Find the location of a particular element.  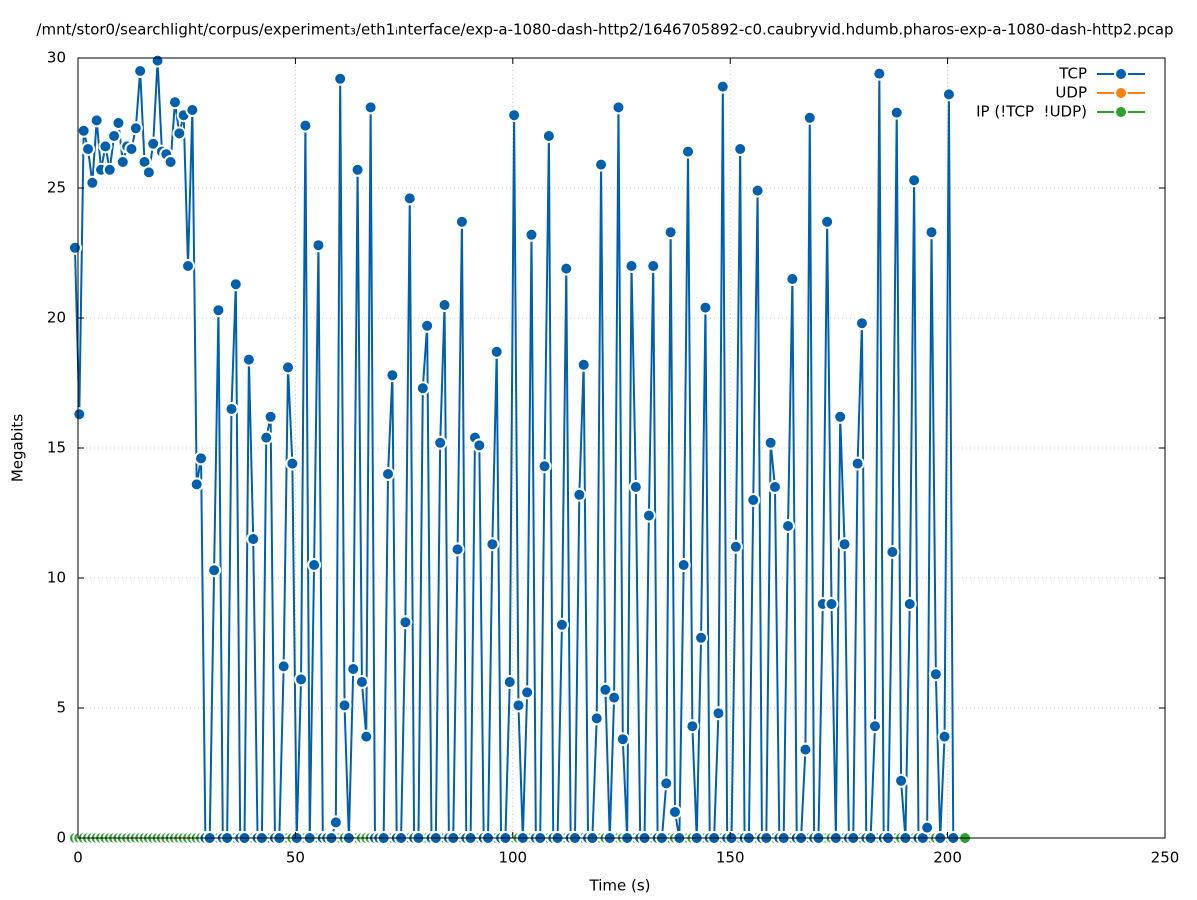

legend-marker is located at coordinates (1121, 112).